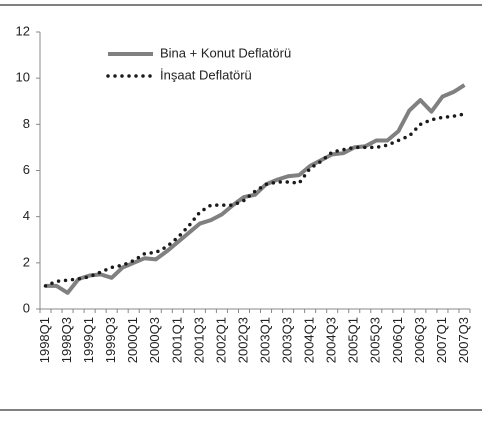 The image size is (482, 423). Describe the element at coordinates (132, 340) in the screenshot. I see `x-tick-label: 2000Q1` at that location.